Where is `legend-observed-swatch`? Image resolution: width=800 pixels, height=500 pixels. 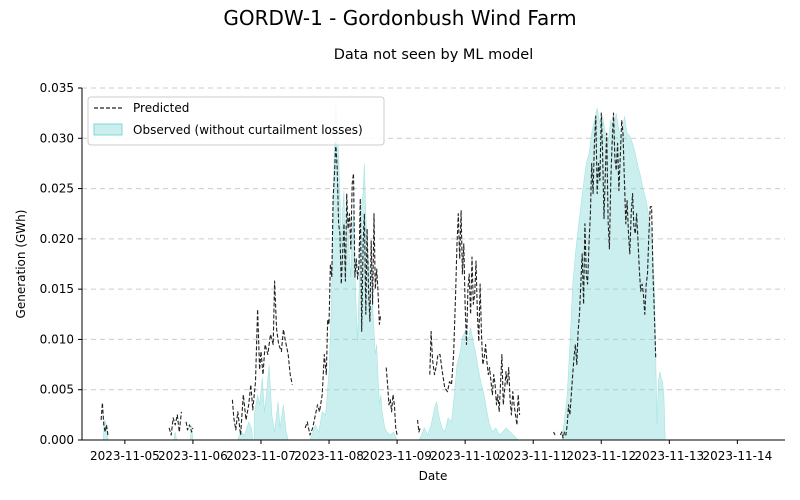
legend-observed-swatch is located at coordinates (108, 129).